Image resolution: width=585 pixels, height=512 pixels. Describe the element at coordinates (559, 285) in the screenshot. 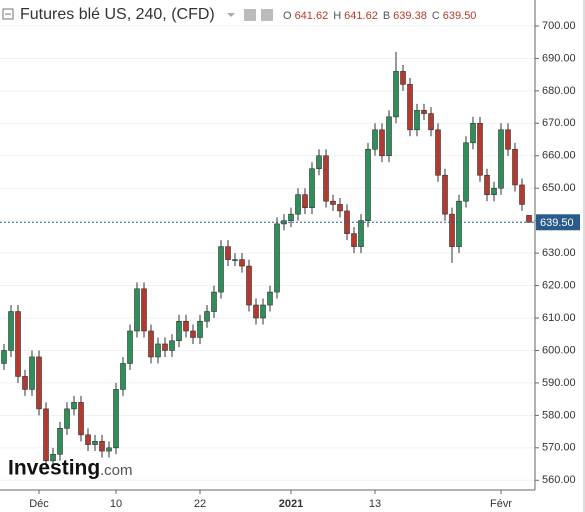

I see `y-tick-label: 620.00` at that location.